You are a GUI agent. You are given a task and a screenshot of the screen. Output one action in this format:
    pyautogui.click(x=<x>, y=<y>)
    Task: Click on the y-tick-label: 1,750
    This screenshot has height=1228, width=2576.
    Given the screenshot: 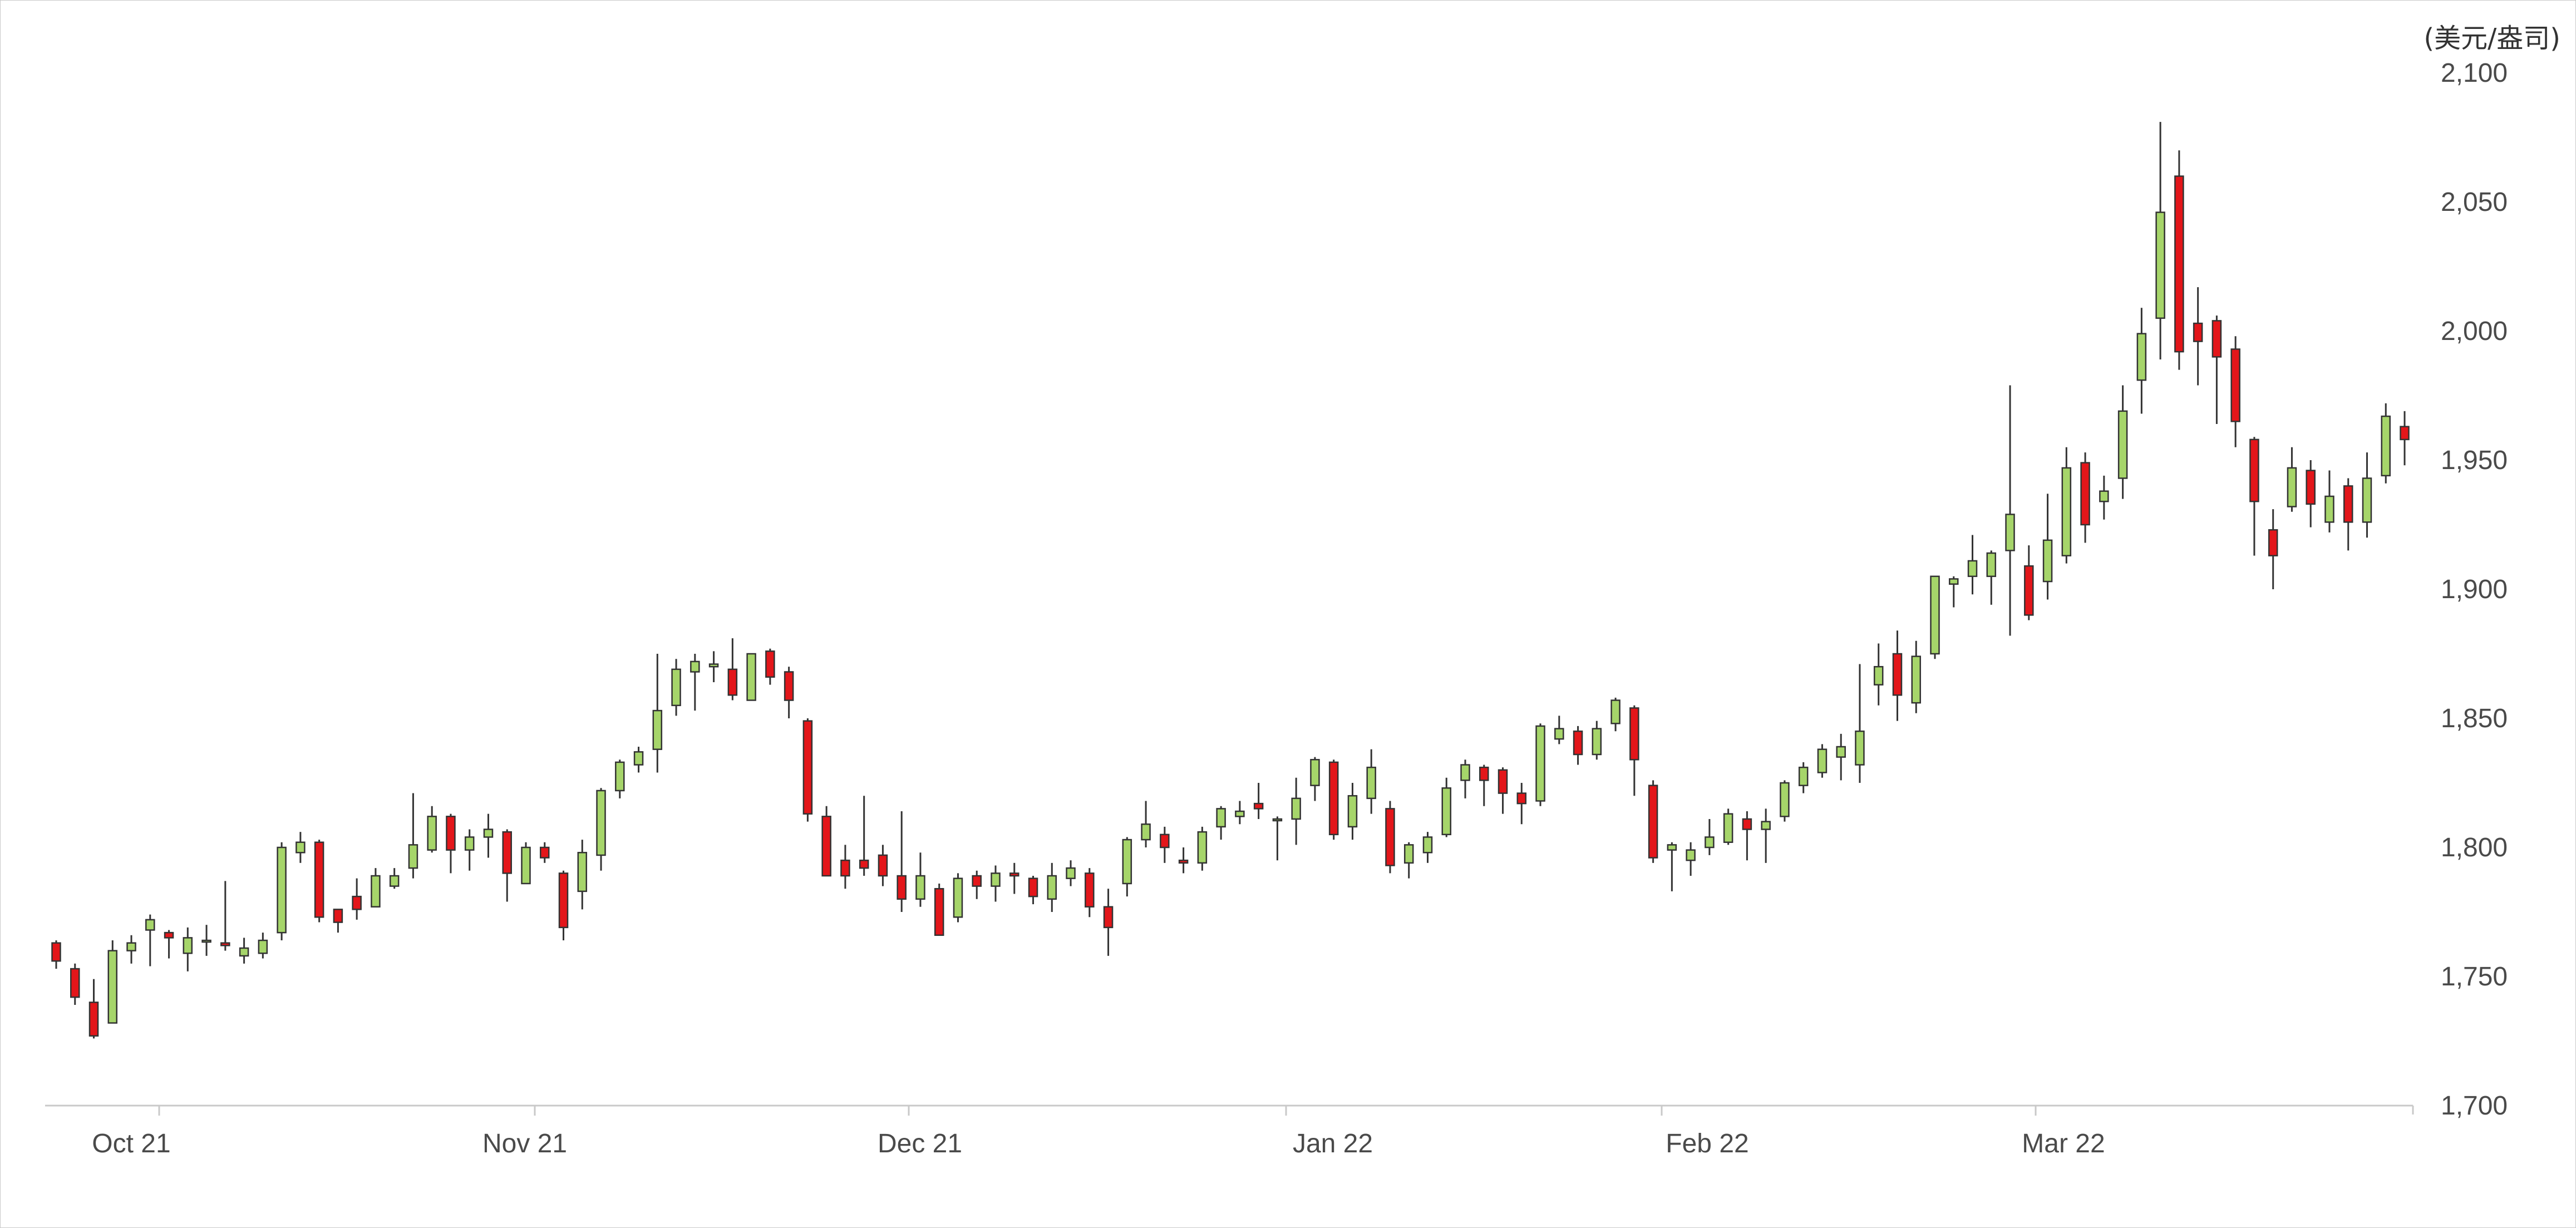 What is the action you would take?
    pyautogui.click(x=2474, y=977)
    